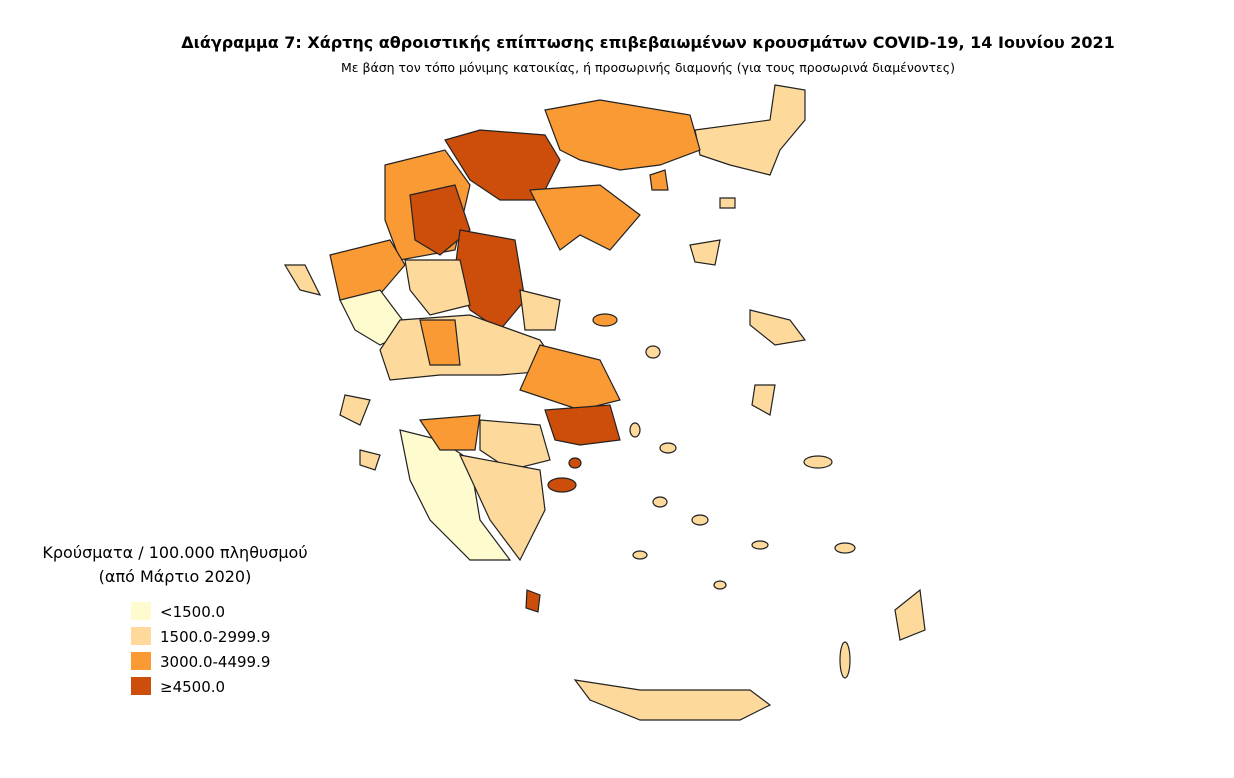  I want to click on legend-title: Κρούσματα / 100.000 πληθυσμού, so click(174, 552).